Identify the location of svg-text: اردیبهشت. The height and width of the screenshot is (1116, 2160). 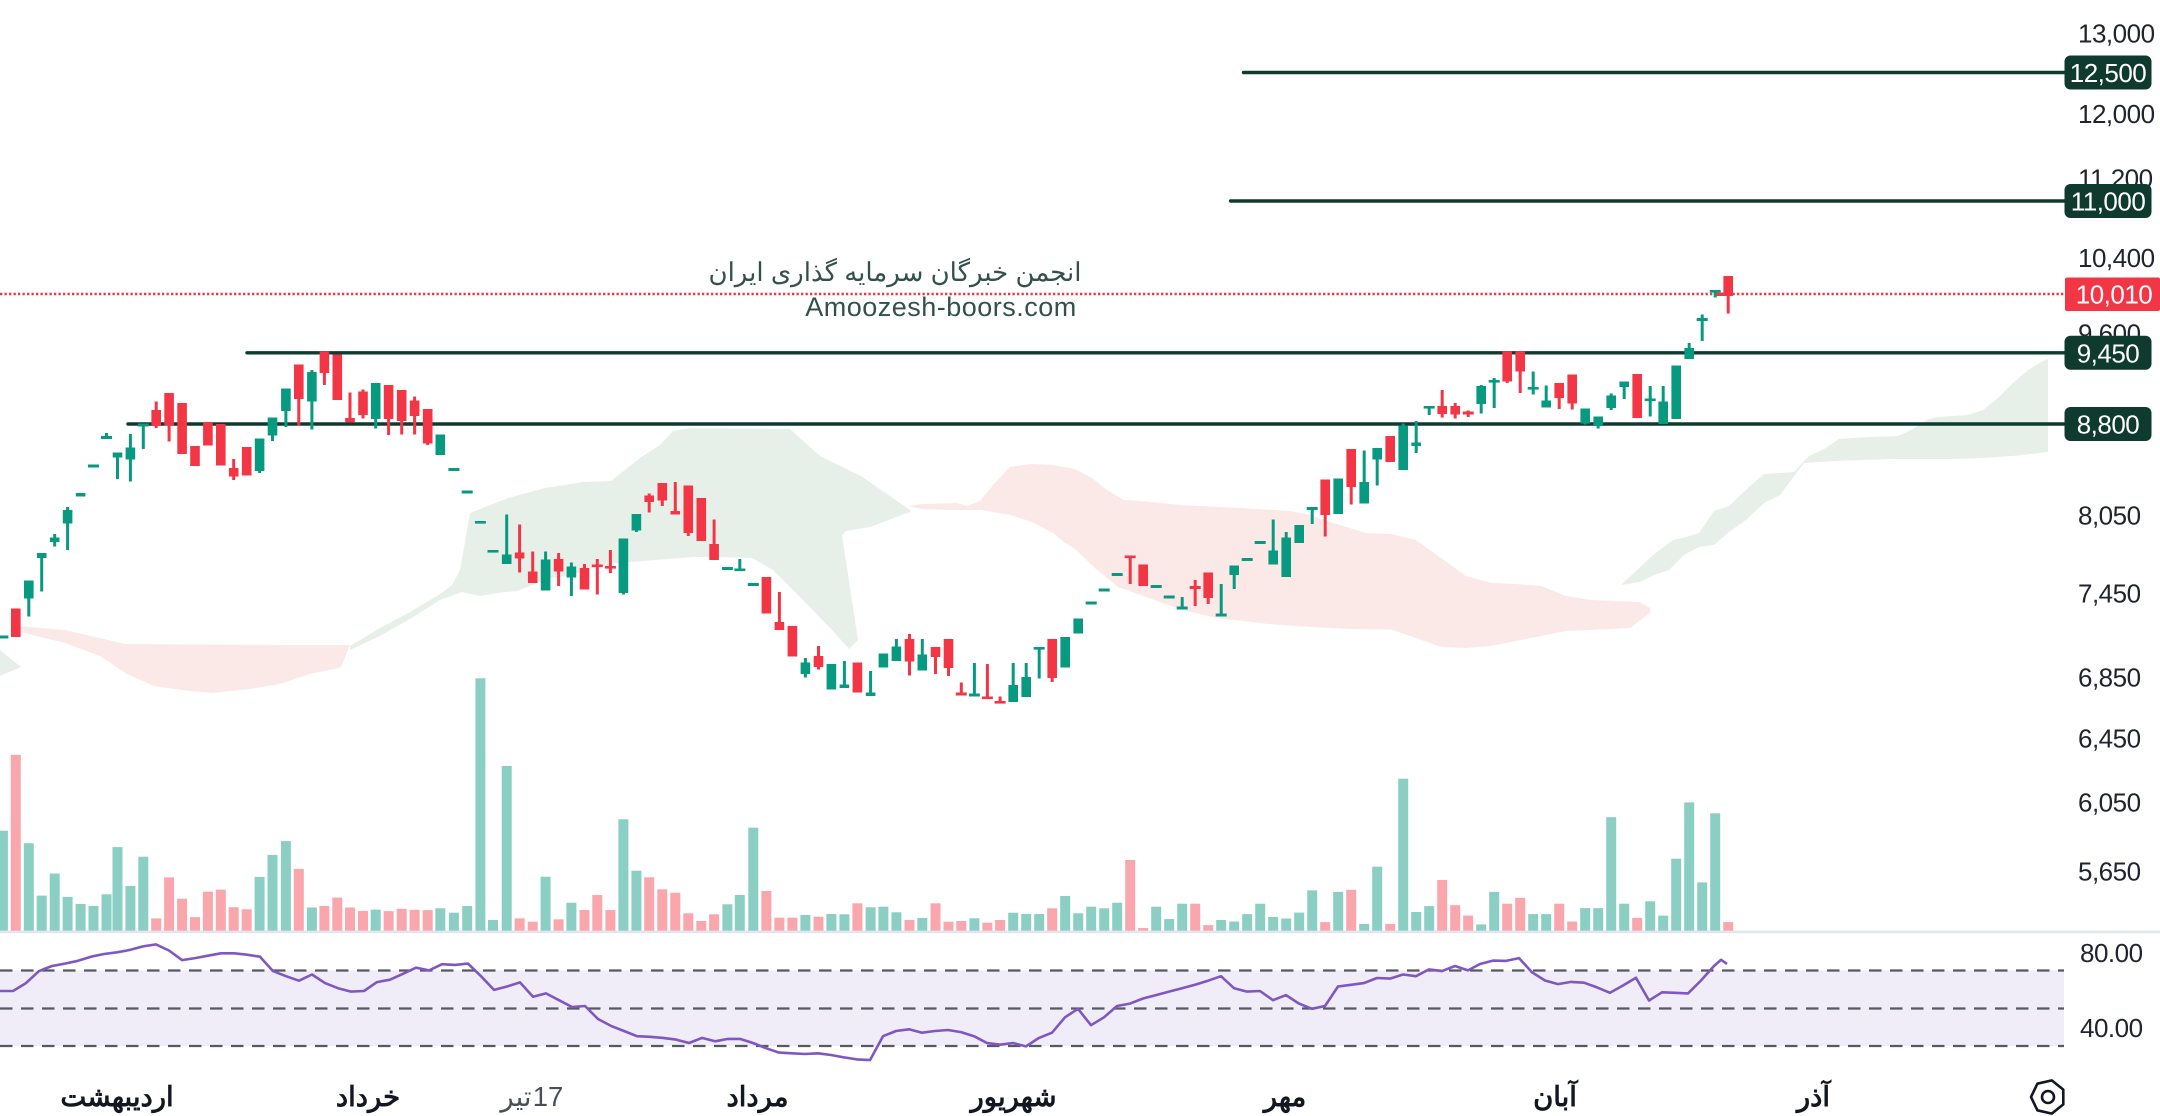
(116, 1097).